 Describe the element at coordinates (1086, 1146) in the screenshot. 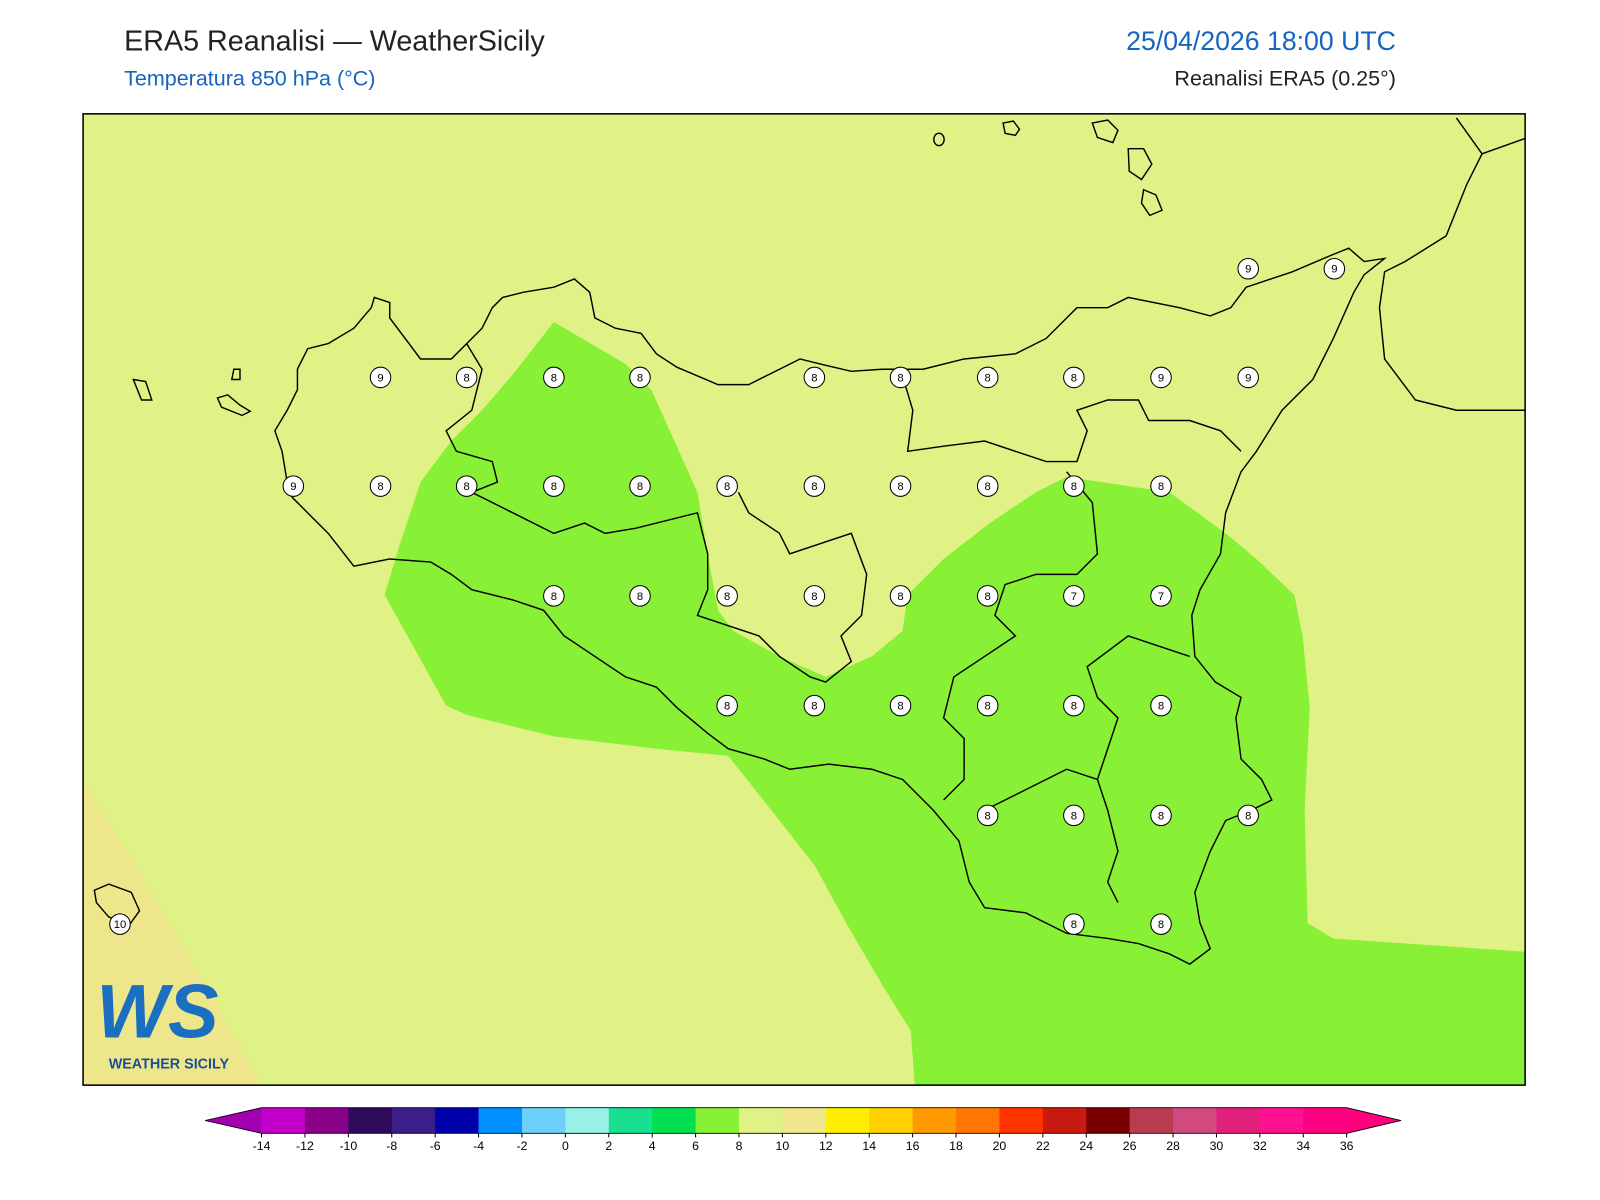

I see `colorbar-tick-label: 24` at that location.